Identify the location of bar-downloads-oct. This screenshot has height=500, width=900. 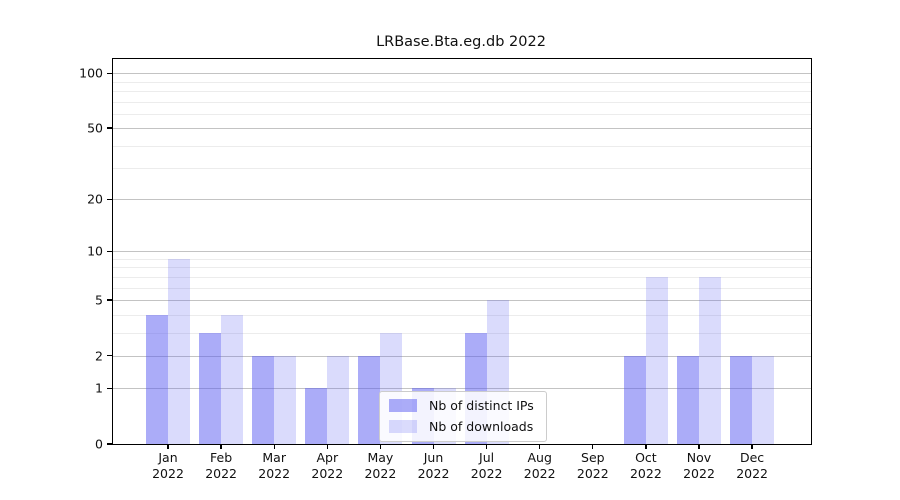
(656, 360).